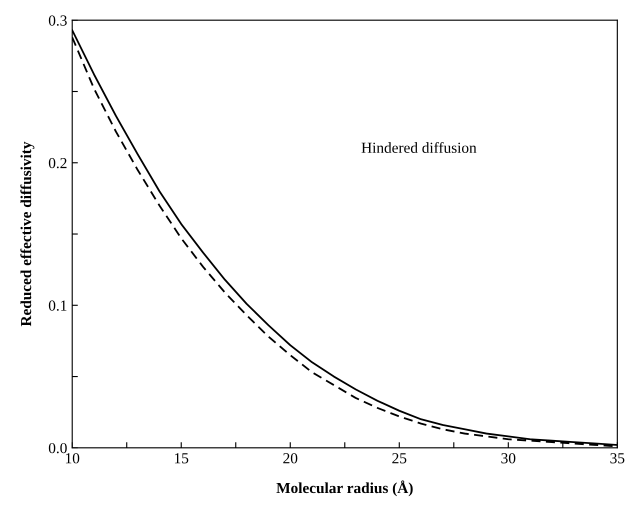  Describe the element at coordinates (344, 488) in the screenshot. I see `x-axis-title: Molecular radius (Å)` at that location.